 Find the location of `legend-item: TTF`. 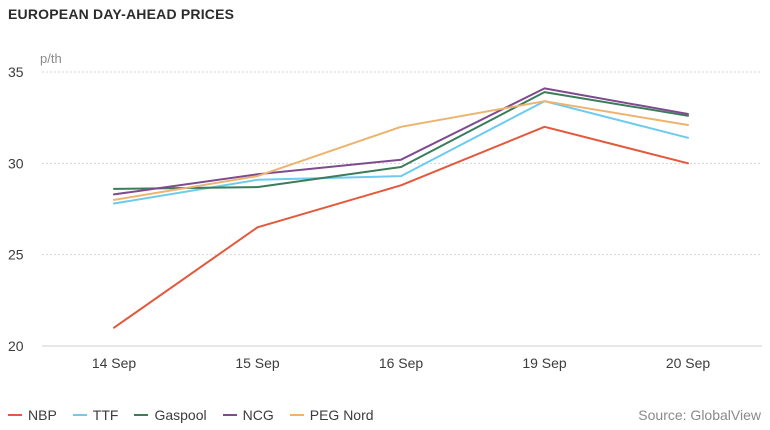

legend-item: TTF is located at coordinates (95, 415).